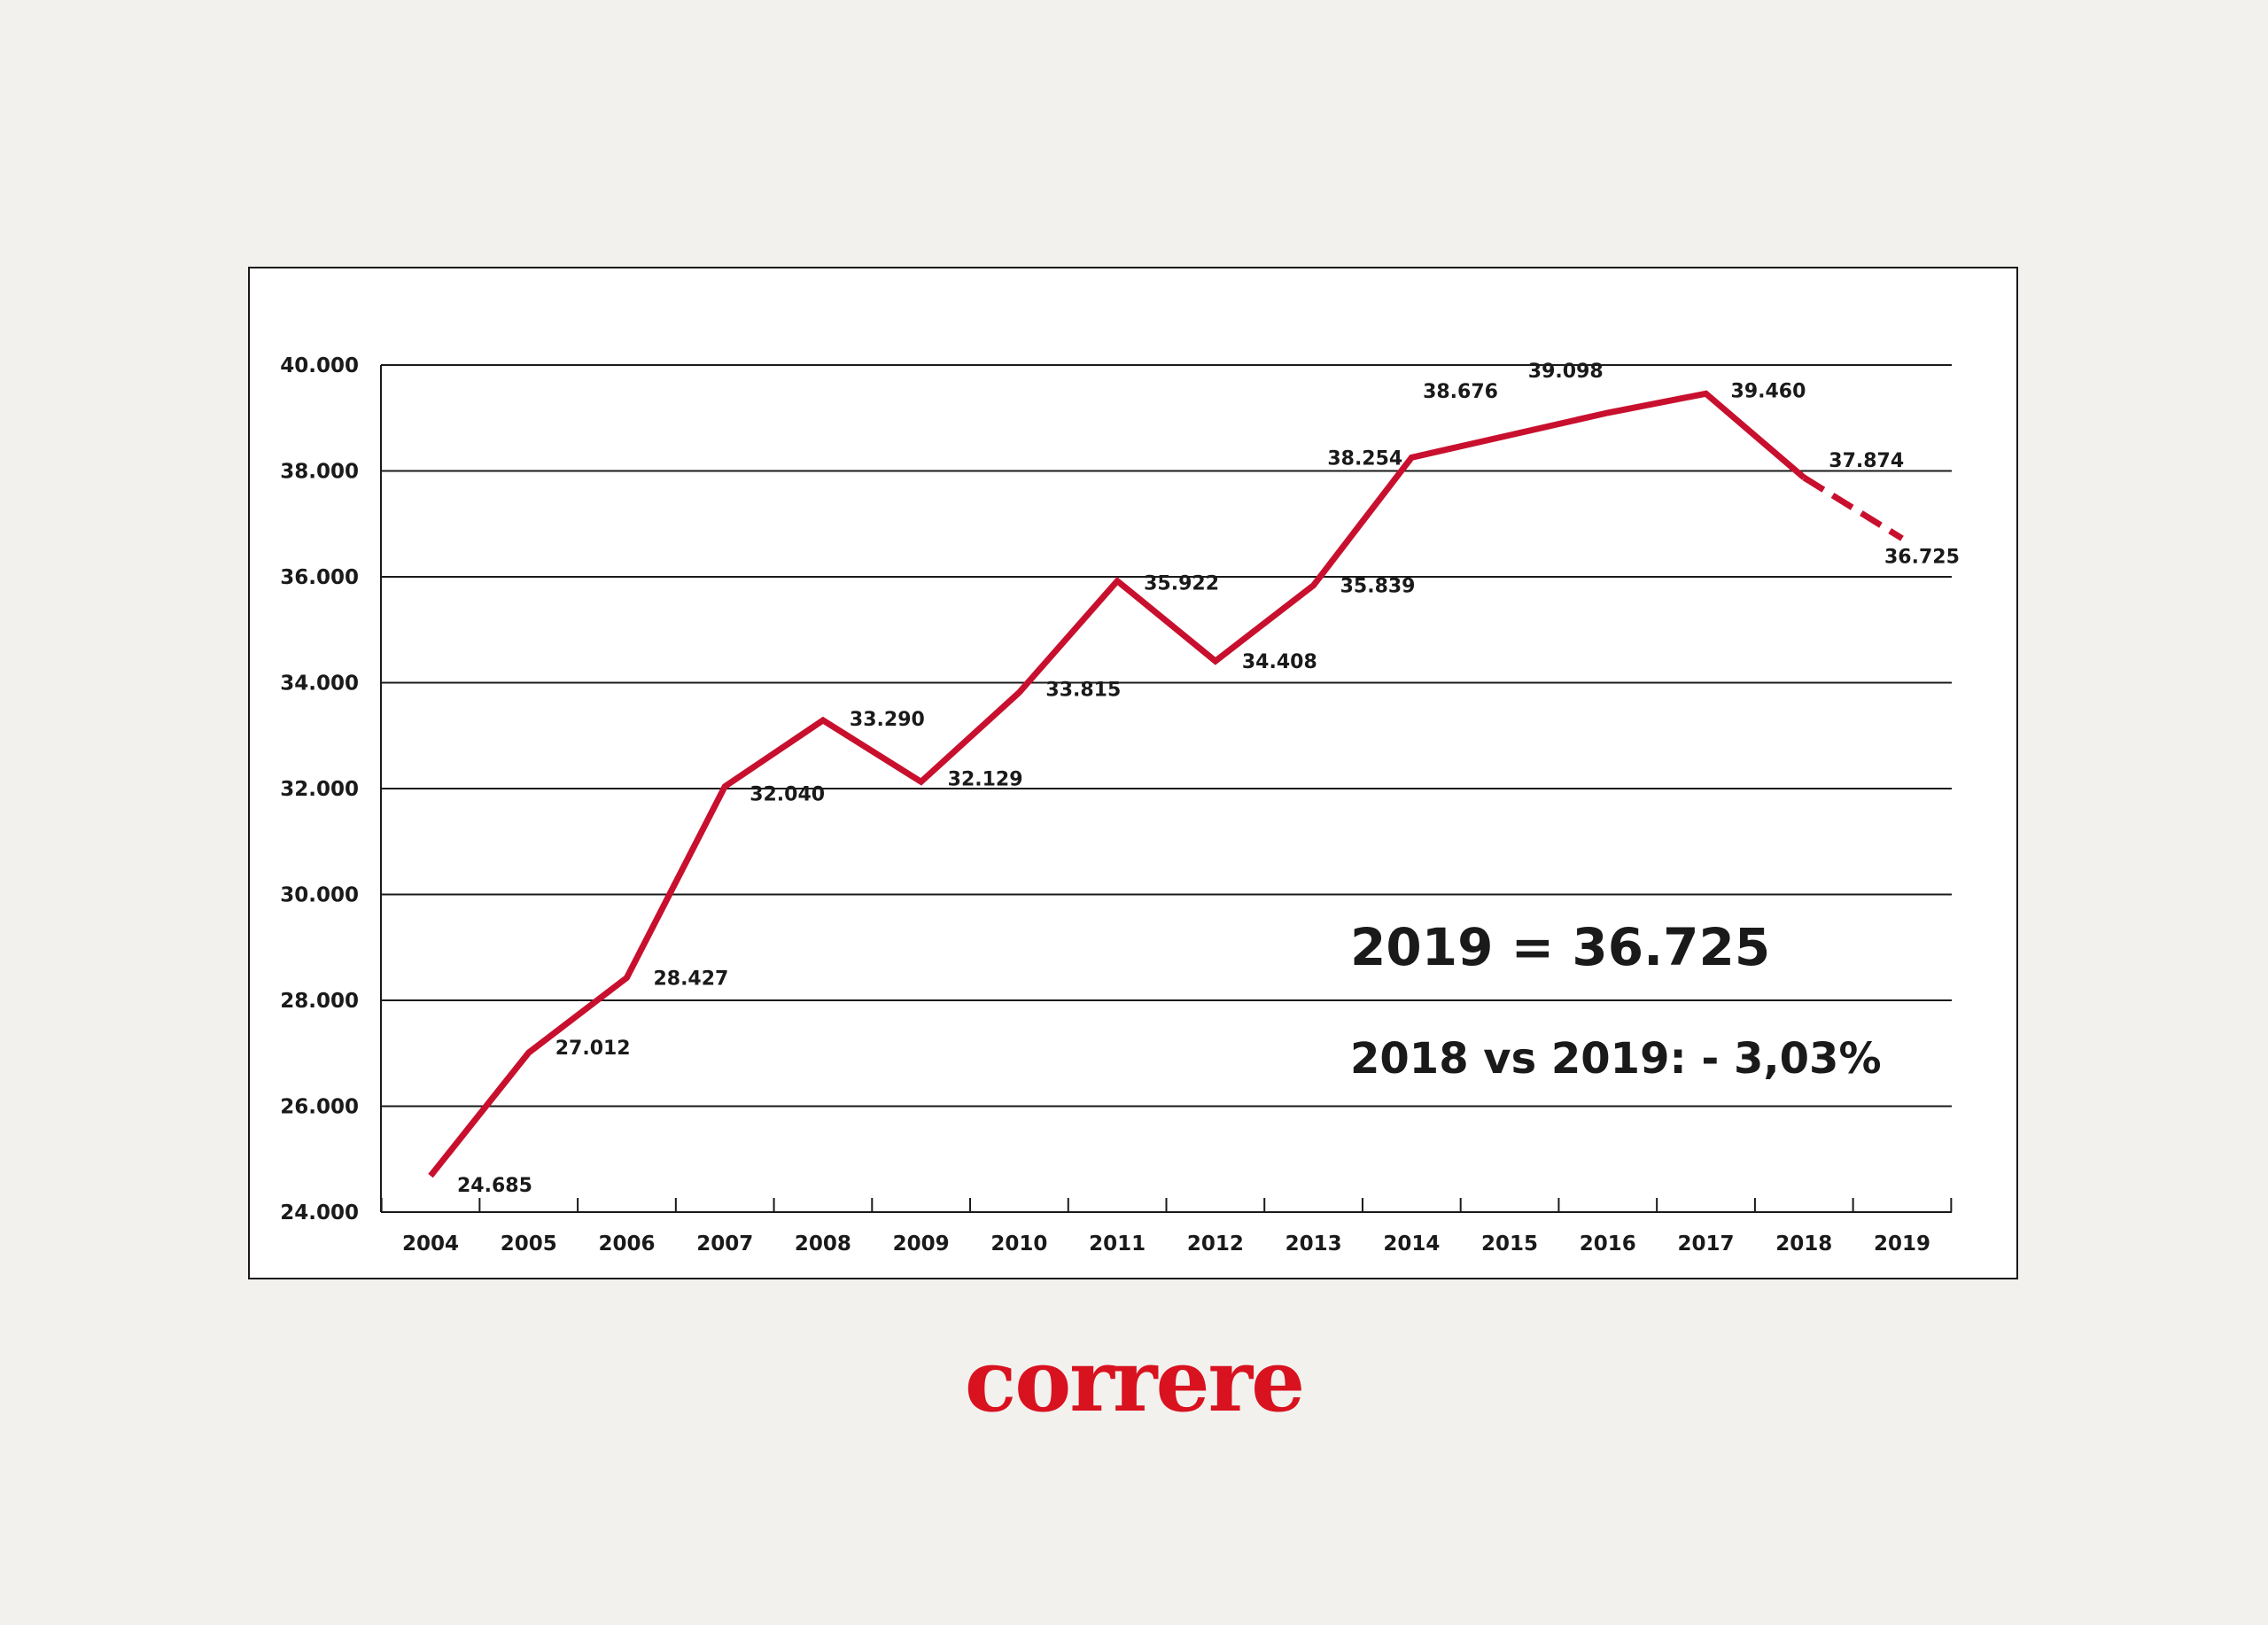  I want to click on data-label: 38.254, so click(1364, 458).